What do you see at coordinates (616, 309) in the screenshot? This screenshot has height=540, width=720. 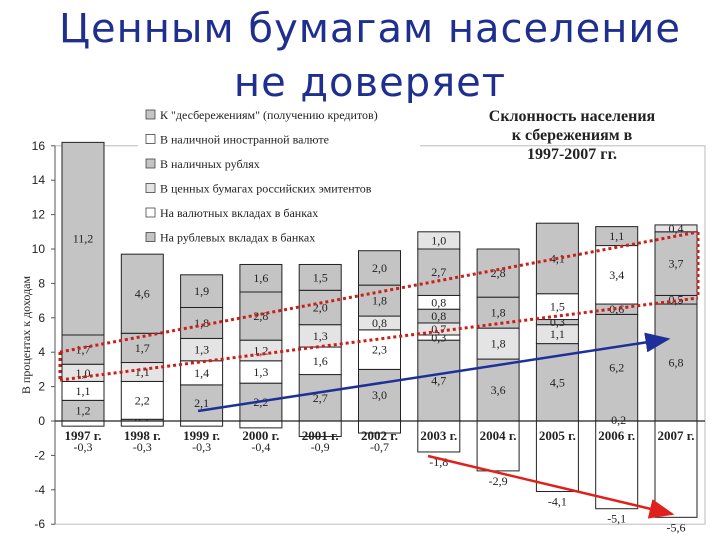 I see `bar-value-label: 0,6` at bounding box center [616, 309].